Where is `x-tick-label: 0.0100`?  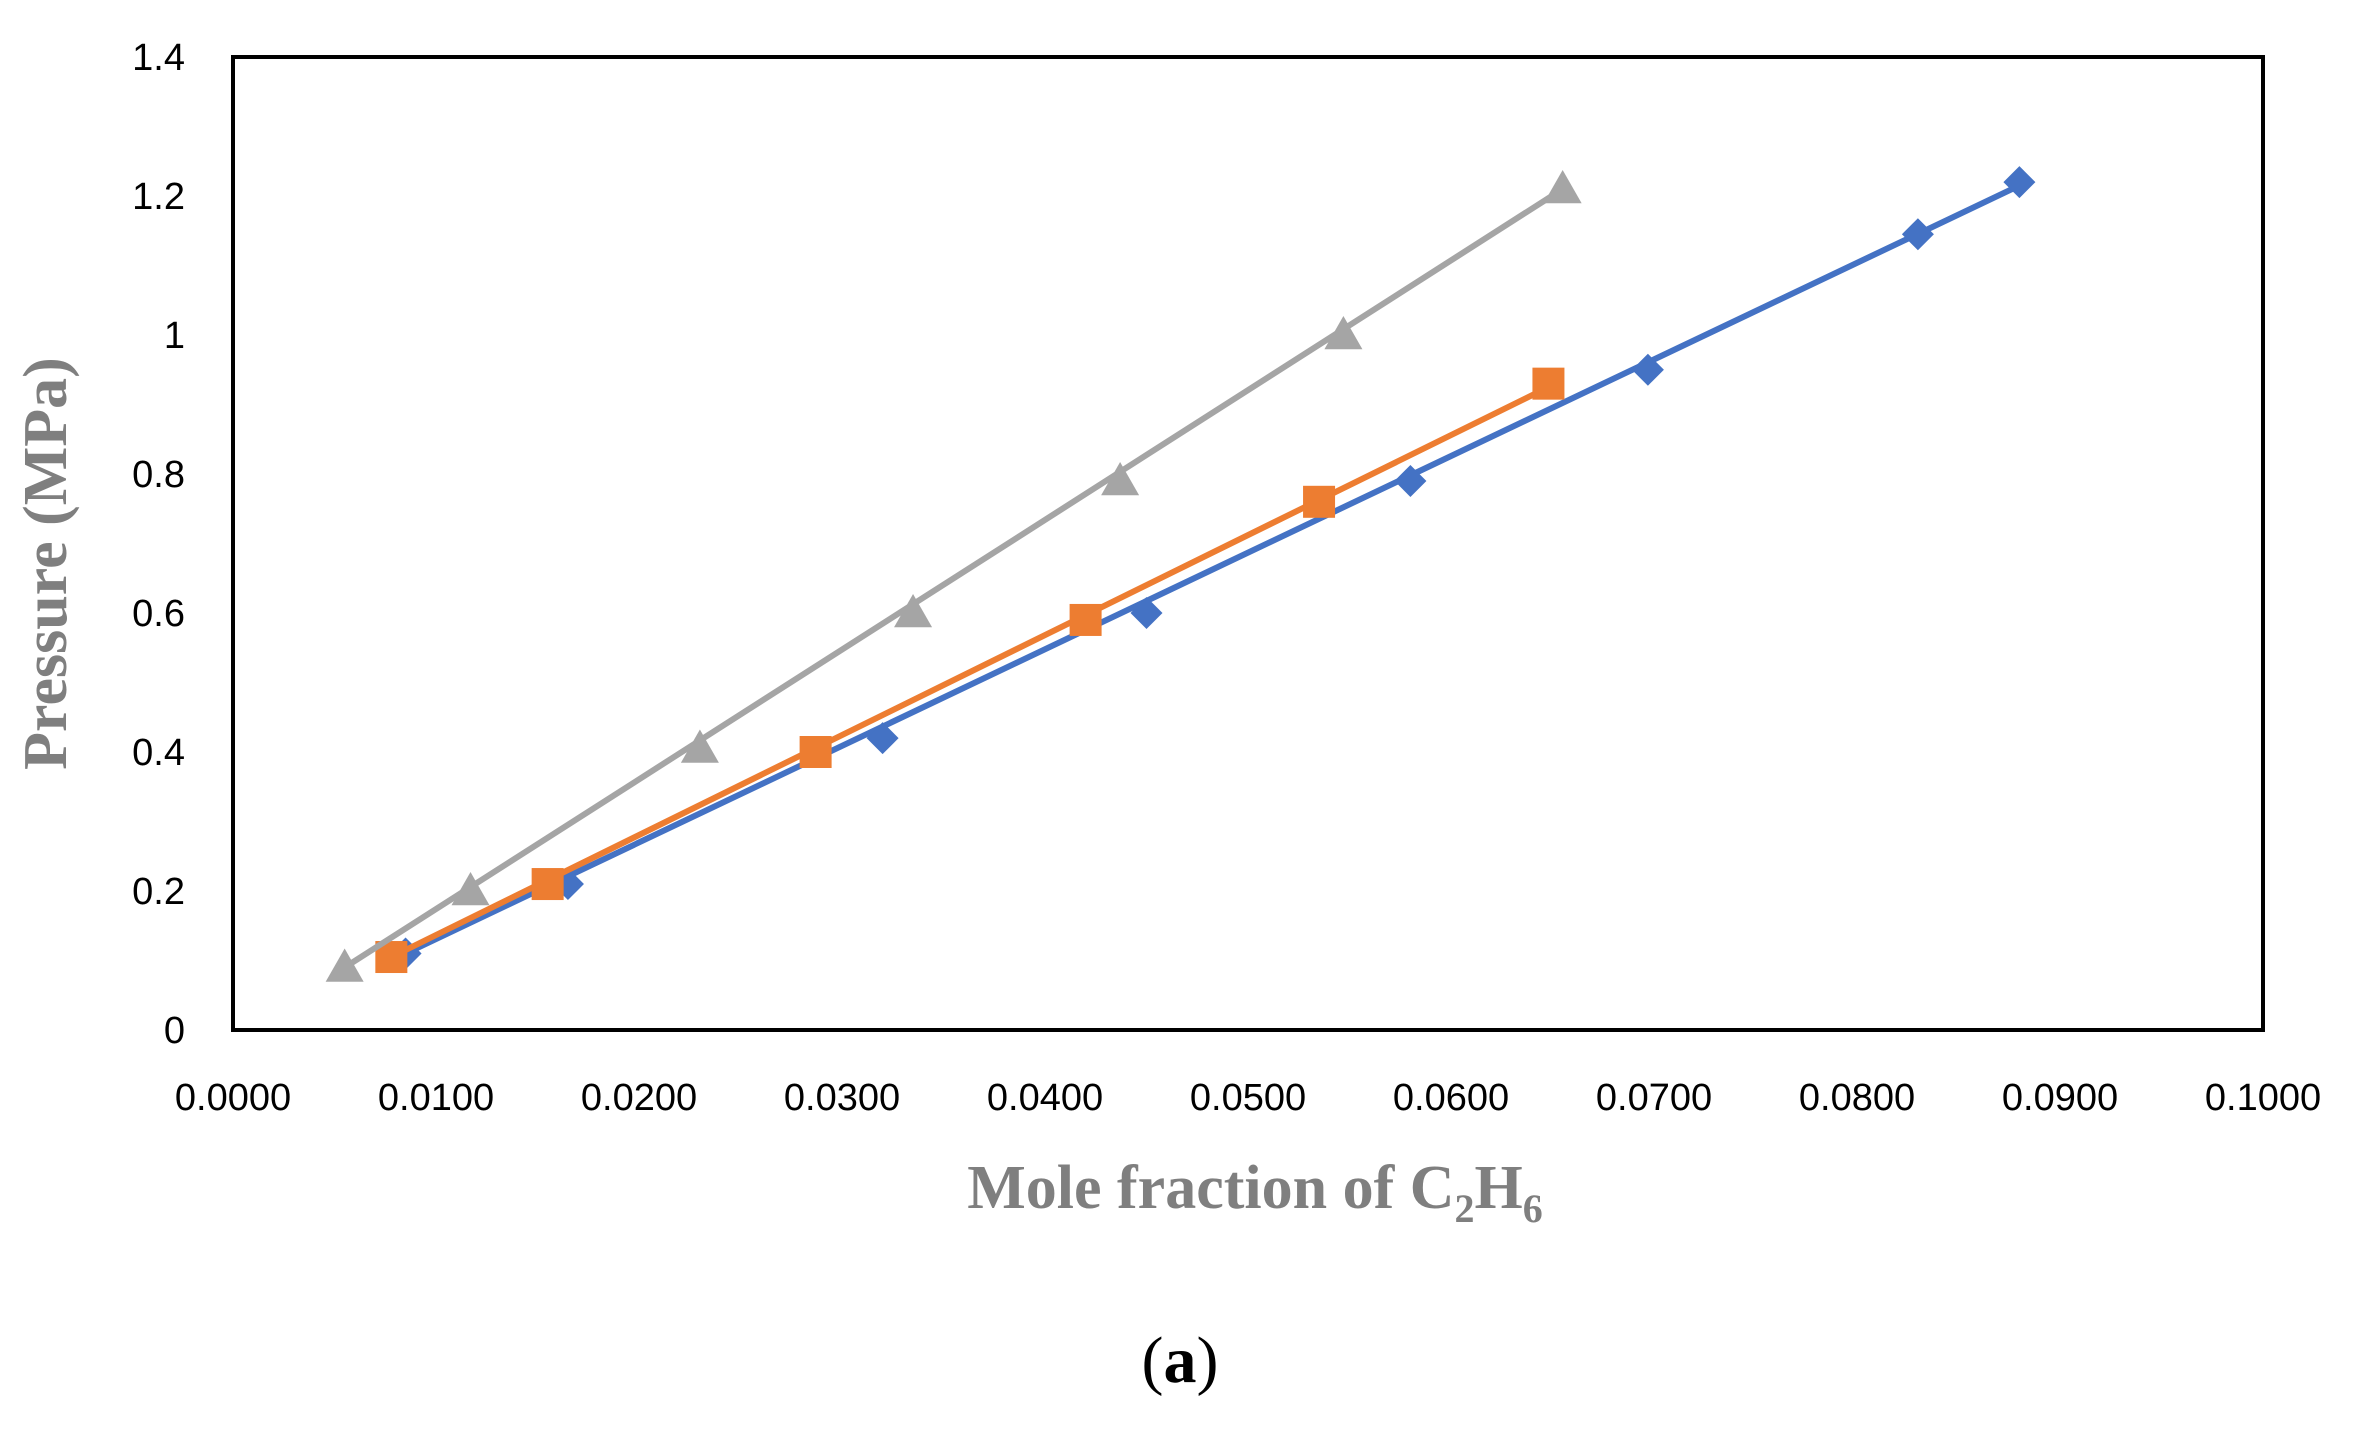
x-tick-label: 0.0100 is located at coordinates (436, 1098).